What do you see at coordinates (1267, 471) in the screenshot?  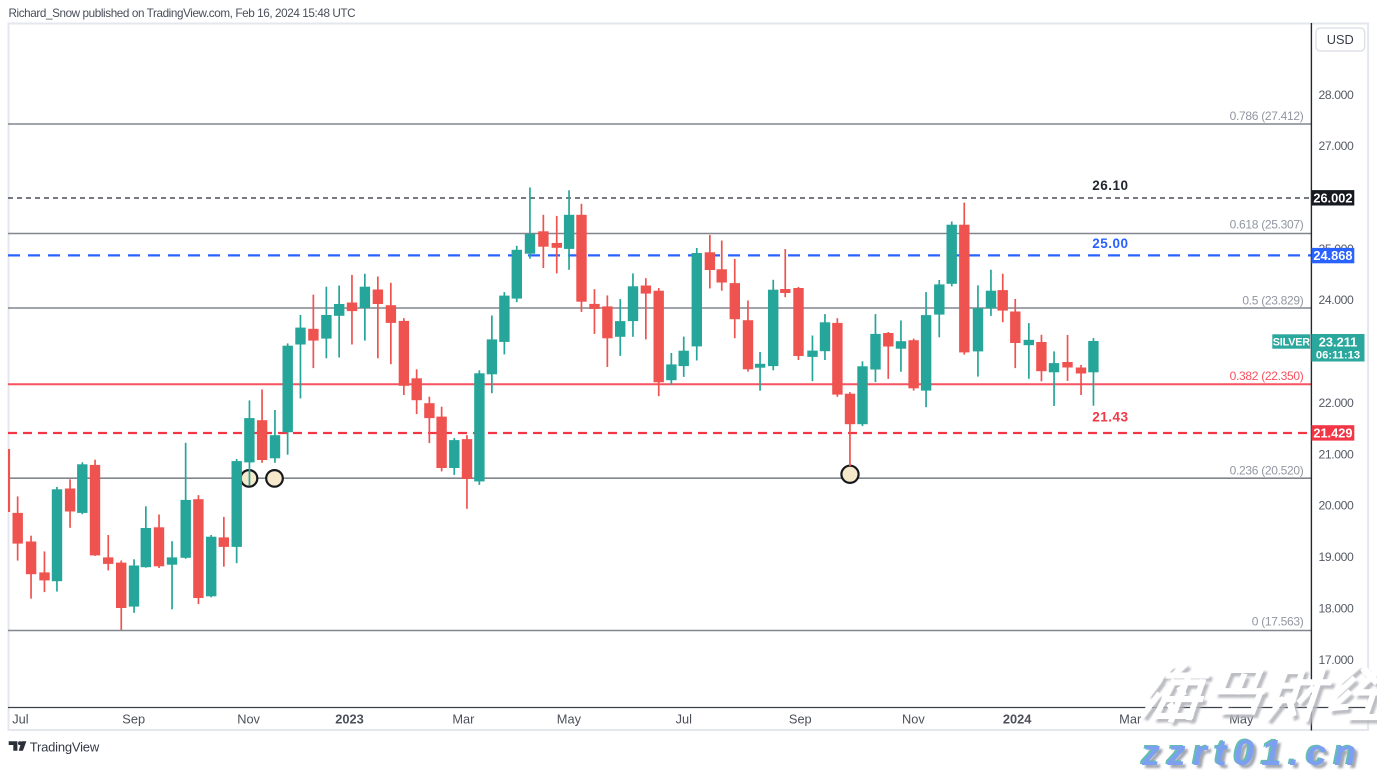 I see `svg-text: 0.236 (20.520)` at bounding box center [1267, 471].